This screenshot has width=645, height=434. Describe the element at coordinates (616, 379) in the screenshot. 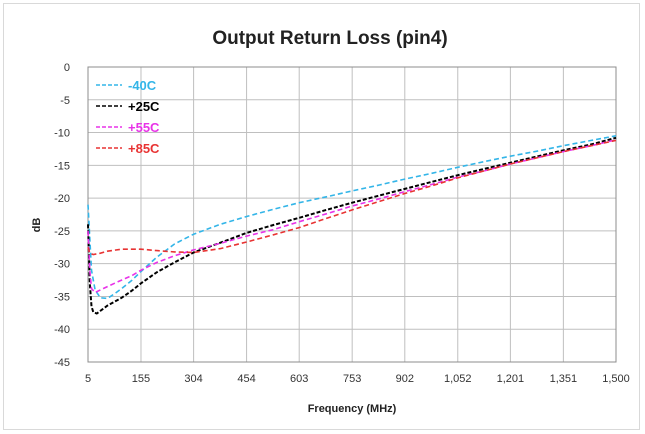

I see `x-tick-label: 1,500` at that location.